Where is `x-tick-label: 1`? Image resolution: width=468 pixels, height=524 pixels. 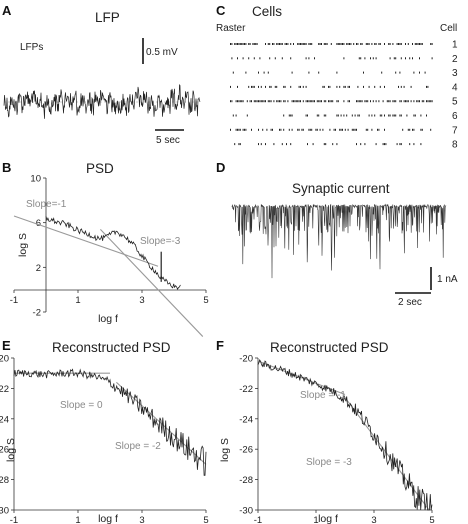
x-tick-label: 1 is located at coordinates (77, 300).